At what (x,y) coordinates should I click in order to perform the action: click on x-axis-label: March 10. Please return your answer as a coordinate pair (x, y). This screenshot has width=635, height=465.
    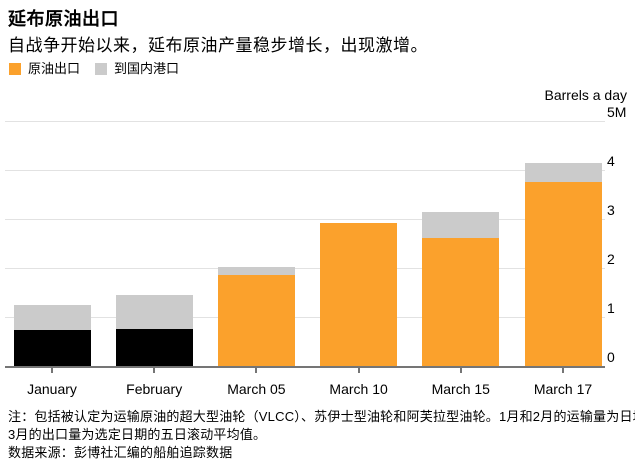
    Looking at the image, I should click on (358, 389).